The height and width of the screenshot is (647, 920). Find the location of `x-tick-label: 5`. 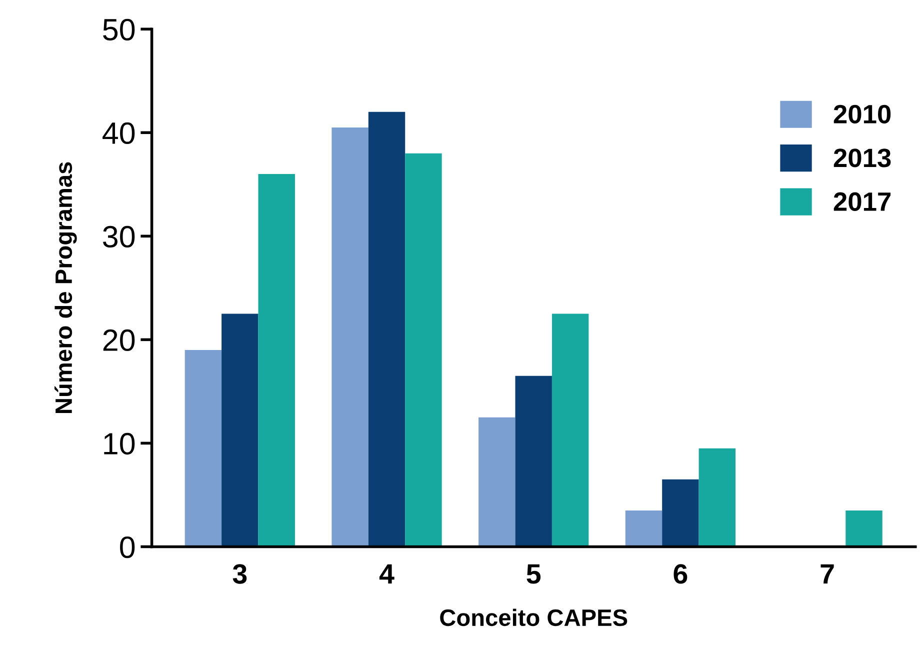

x-tick-label: 5 is located at coordinates (533, 574).